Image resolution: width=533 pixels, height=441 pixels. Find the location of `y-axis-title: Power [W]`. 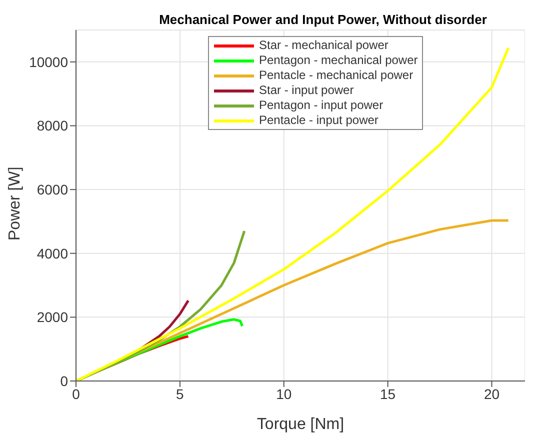

y-axis-title: Power [W] is located at coordinates (15, 203).